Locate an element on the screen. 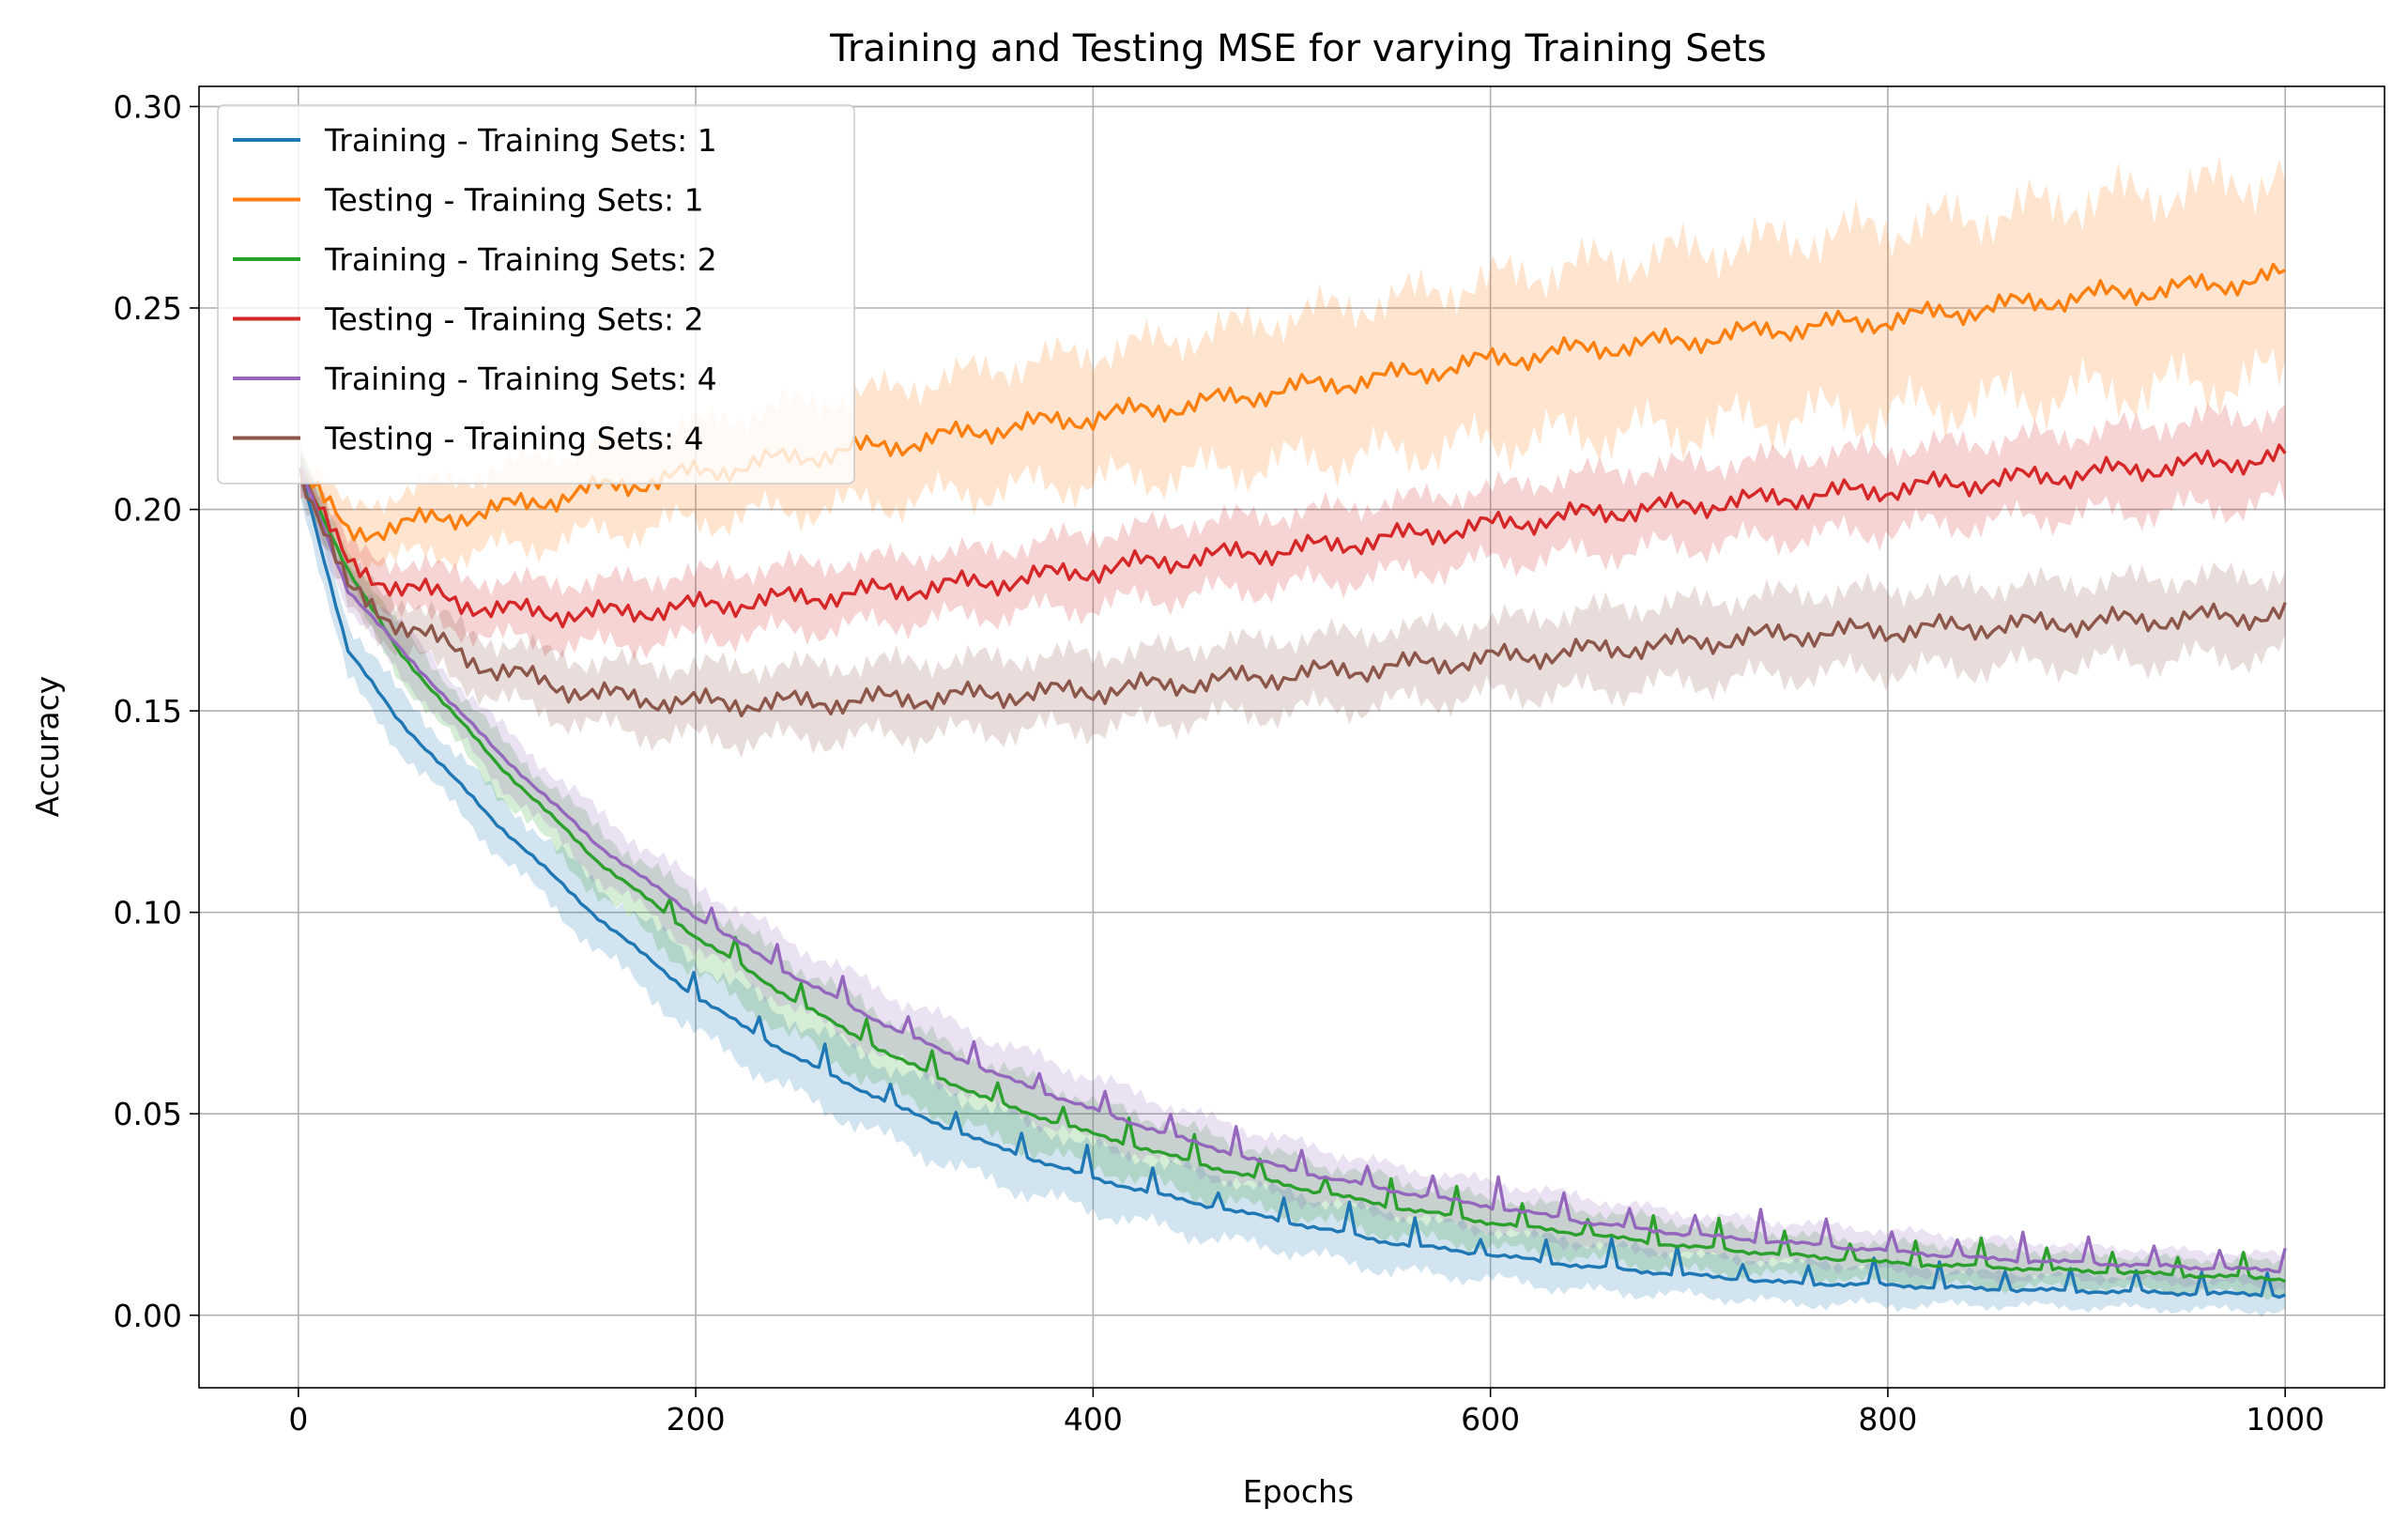 The width and height of the screenshot is (2408, 1538). legend-label: Testing - Training Sets: 2 is located at coordinates (514, 319).